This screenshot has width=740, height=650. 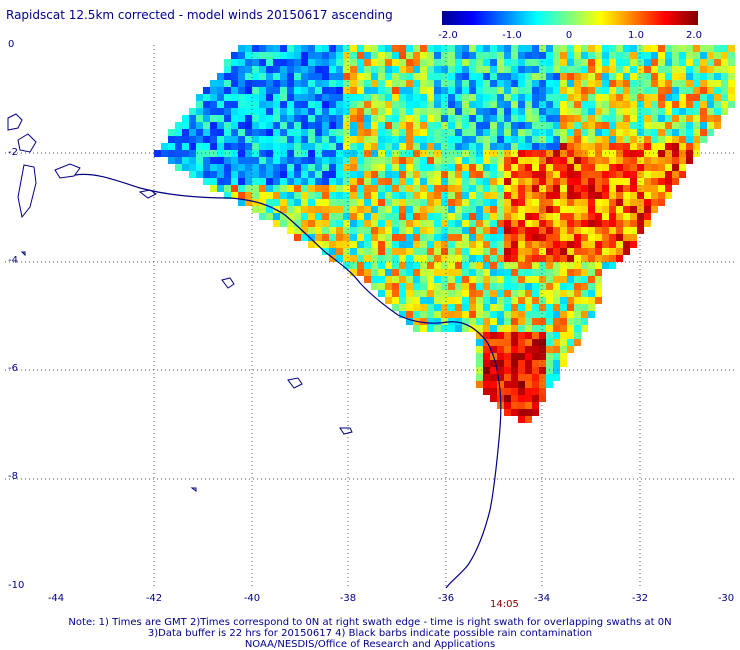 I want to click on colorbar-tick: 1.0, so click(x=636, y=35).